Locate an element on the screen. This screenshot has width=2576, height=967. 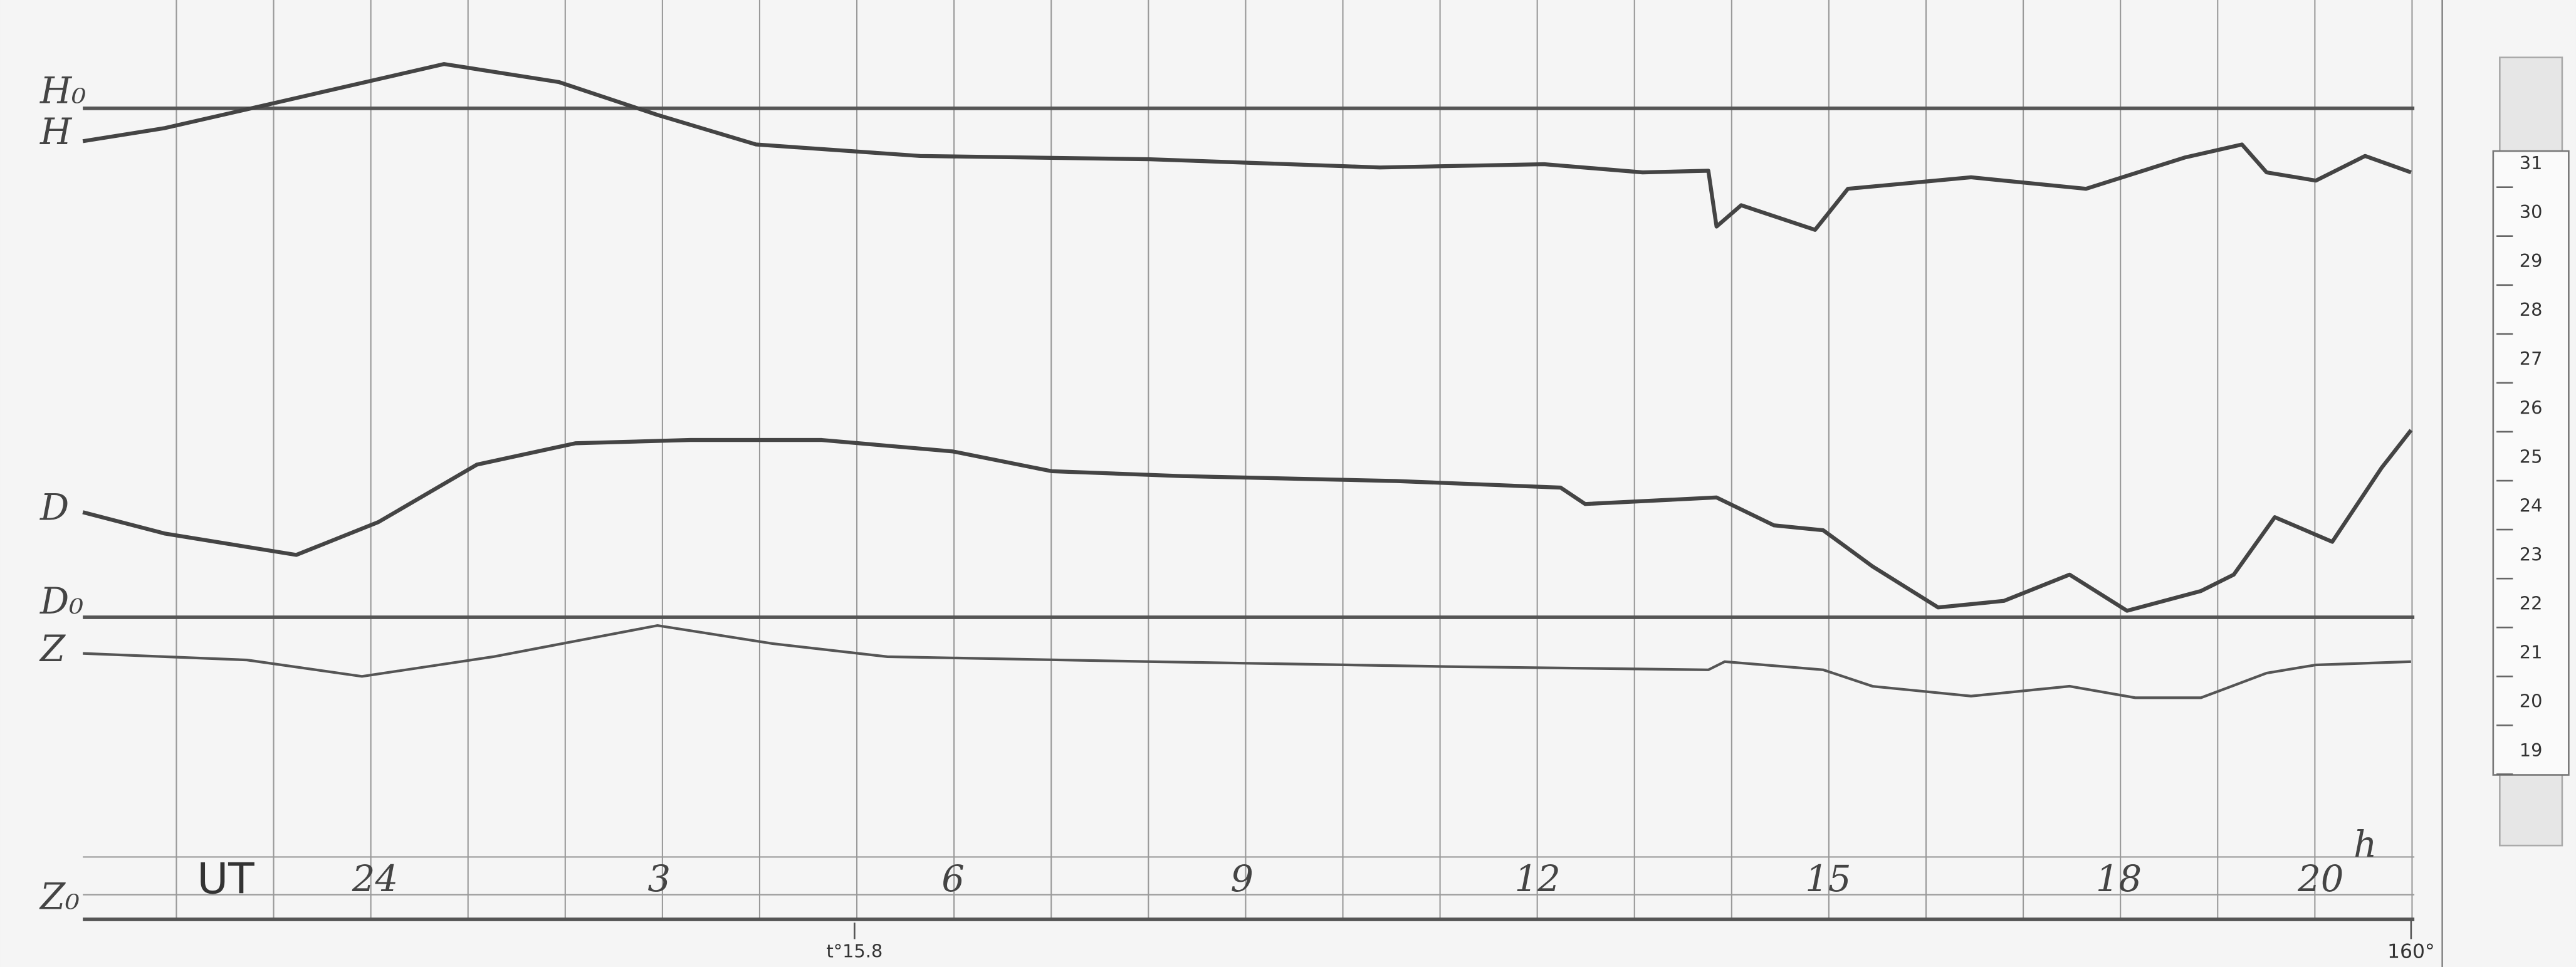
scale-label: 29 is located at coordinates (2531, 260).